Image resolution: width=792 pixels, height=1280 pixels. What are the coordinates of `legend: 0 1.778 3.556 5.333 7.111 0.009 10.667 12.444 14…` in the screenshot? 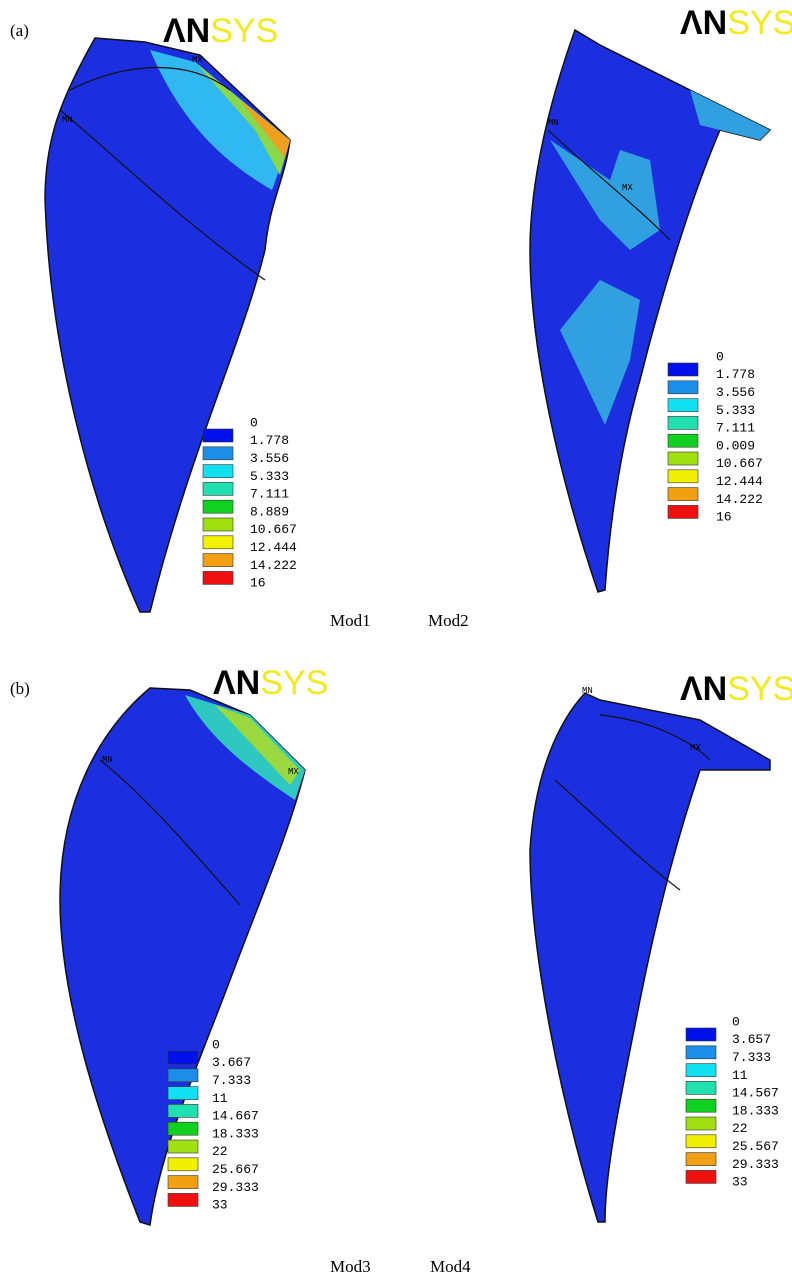 It's located at (715, 437).